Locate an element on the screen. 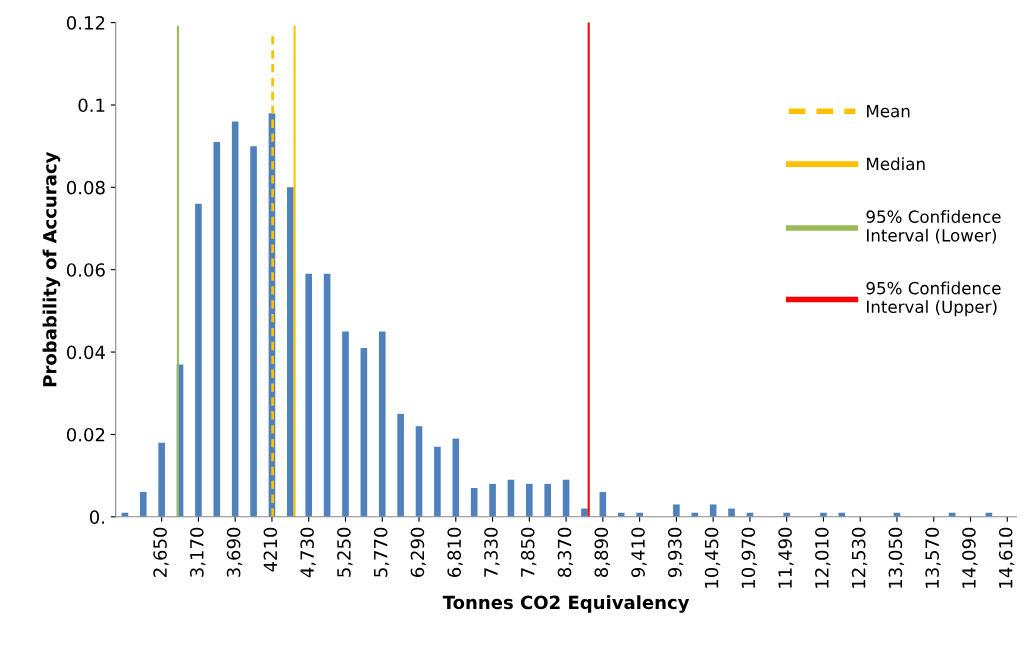  y-tick-label: 0. is located at coordinates (97, 517).